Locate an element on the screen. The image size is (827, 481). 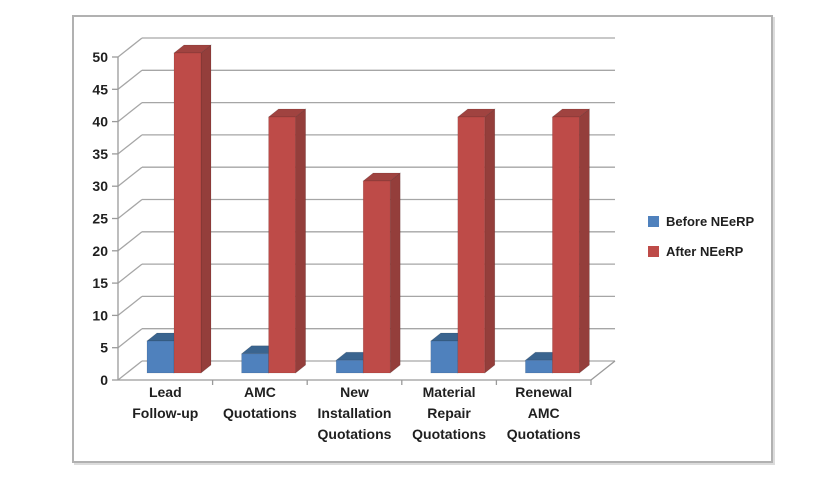
legend-item-before-neerp: Before NEeRP is located at coordinates (701, 221).